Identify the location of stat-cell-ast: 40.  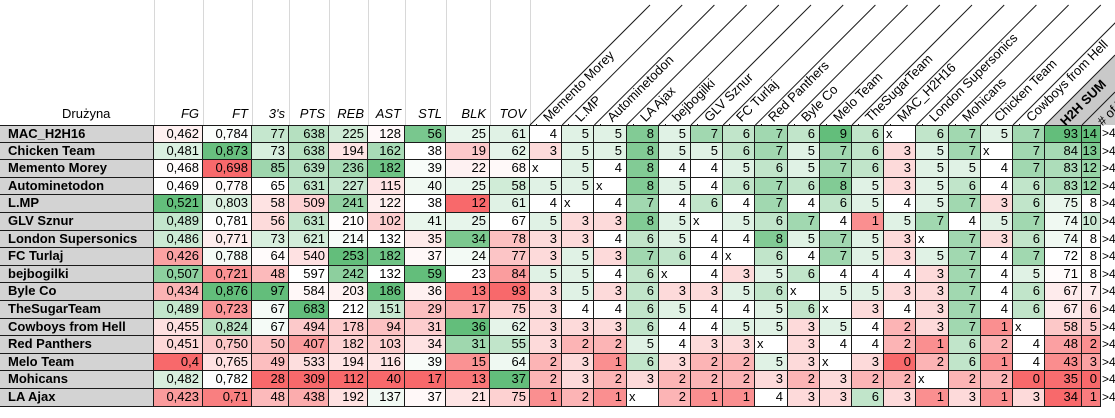
(386, 380).